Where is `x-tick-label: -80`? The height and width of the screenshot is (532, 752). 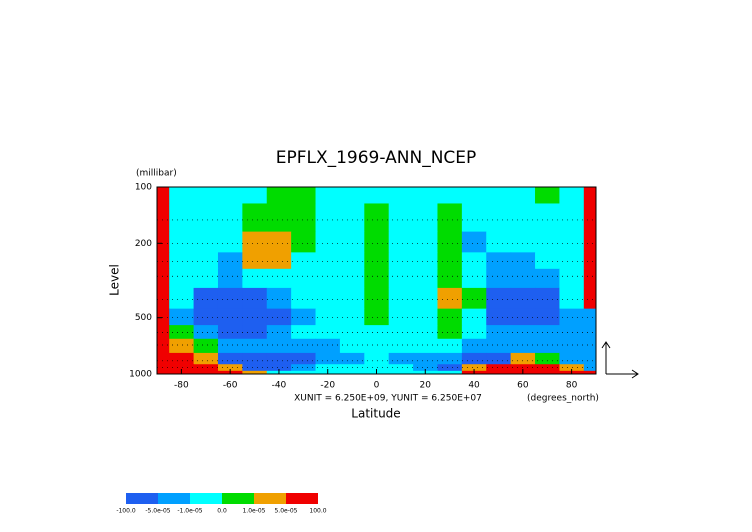
x-tick-label: -80 is located at coordinates (181, 386).